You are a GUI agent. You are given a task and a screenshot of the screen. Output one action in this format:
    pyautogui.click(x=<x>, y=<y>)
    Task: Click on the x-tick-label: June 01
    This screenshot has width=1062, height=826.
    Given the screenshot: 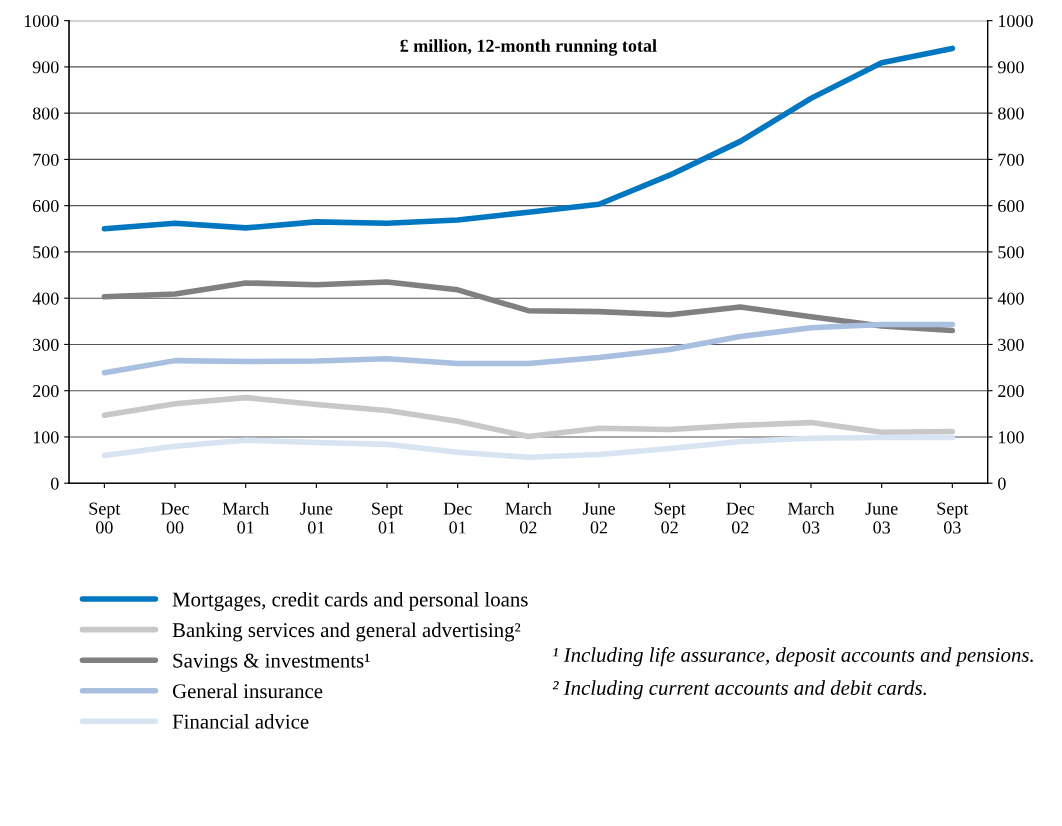 What is the action you would take?
    pyautogui.click(x=316, y=518)
    